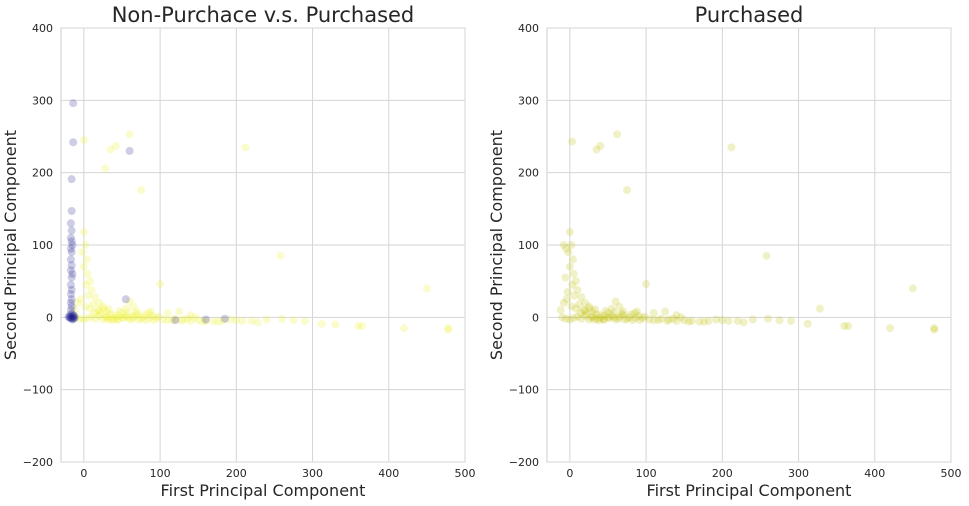 The width and height of the screenshot is (969, 506). What do you see at coordinates (749, 15) in the screenshot?
I see `chart-title: Purchased` at bounding box center [749, 15].